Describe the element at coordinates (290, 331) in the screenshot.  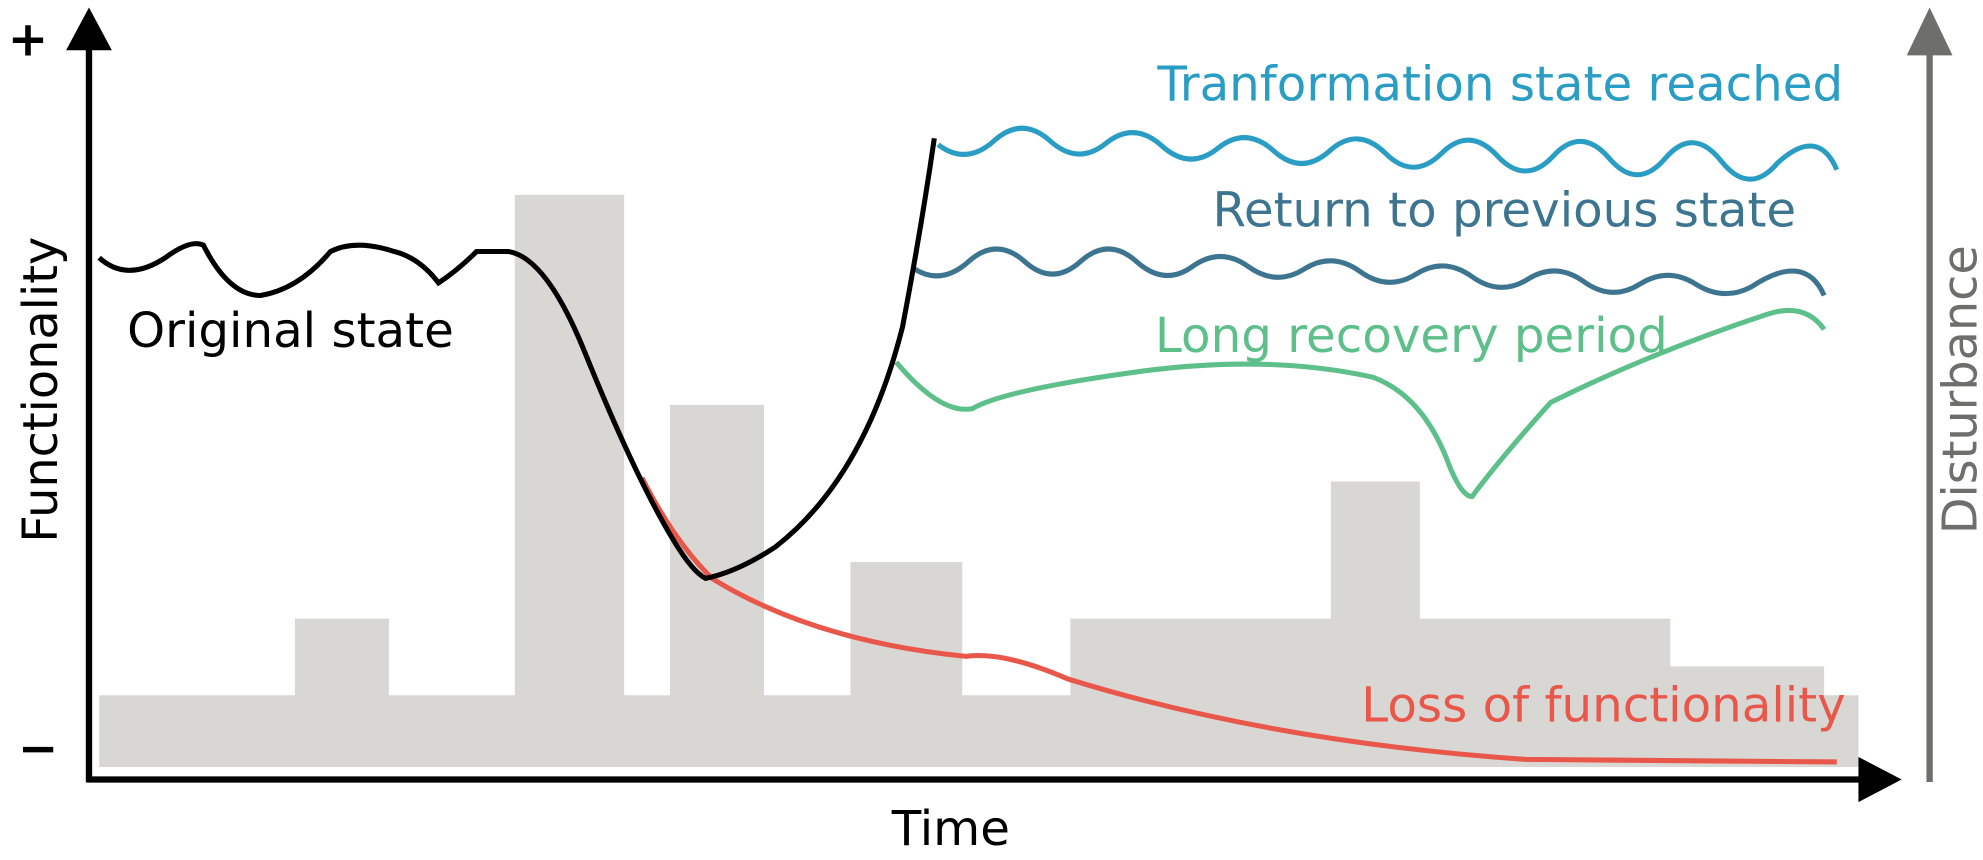
I see `original-label: Original state` at that location.